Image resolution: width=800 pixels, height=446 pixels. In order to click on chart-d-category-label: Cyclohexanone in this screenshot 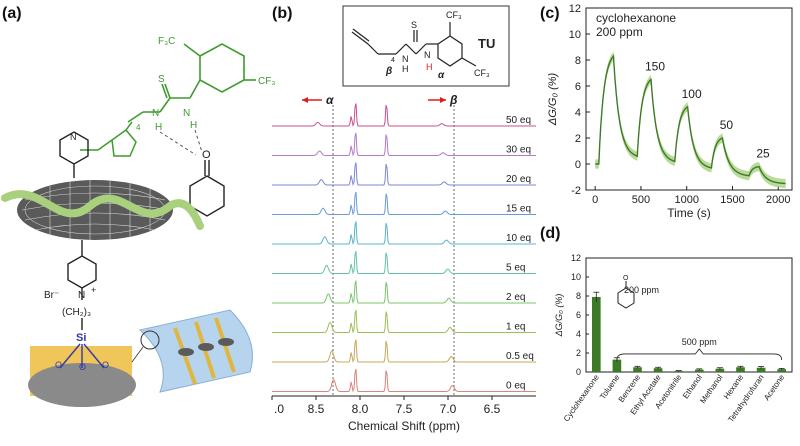, I will do `click(581, 398)`.